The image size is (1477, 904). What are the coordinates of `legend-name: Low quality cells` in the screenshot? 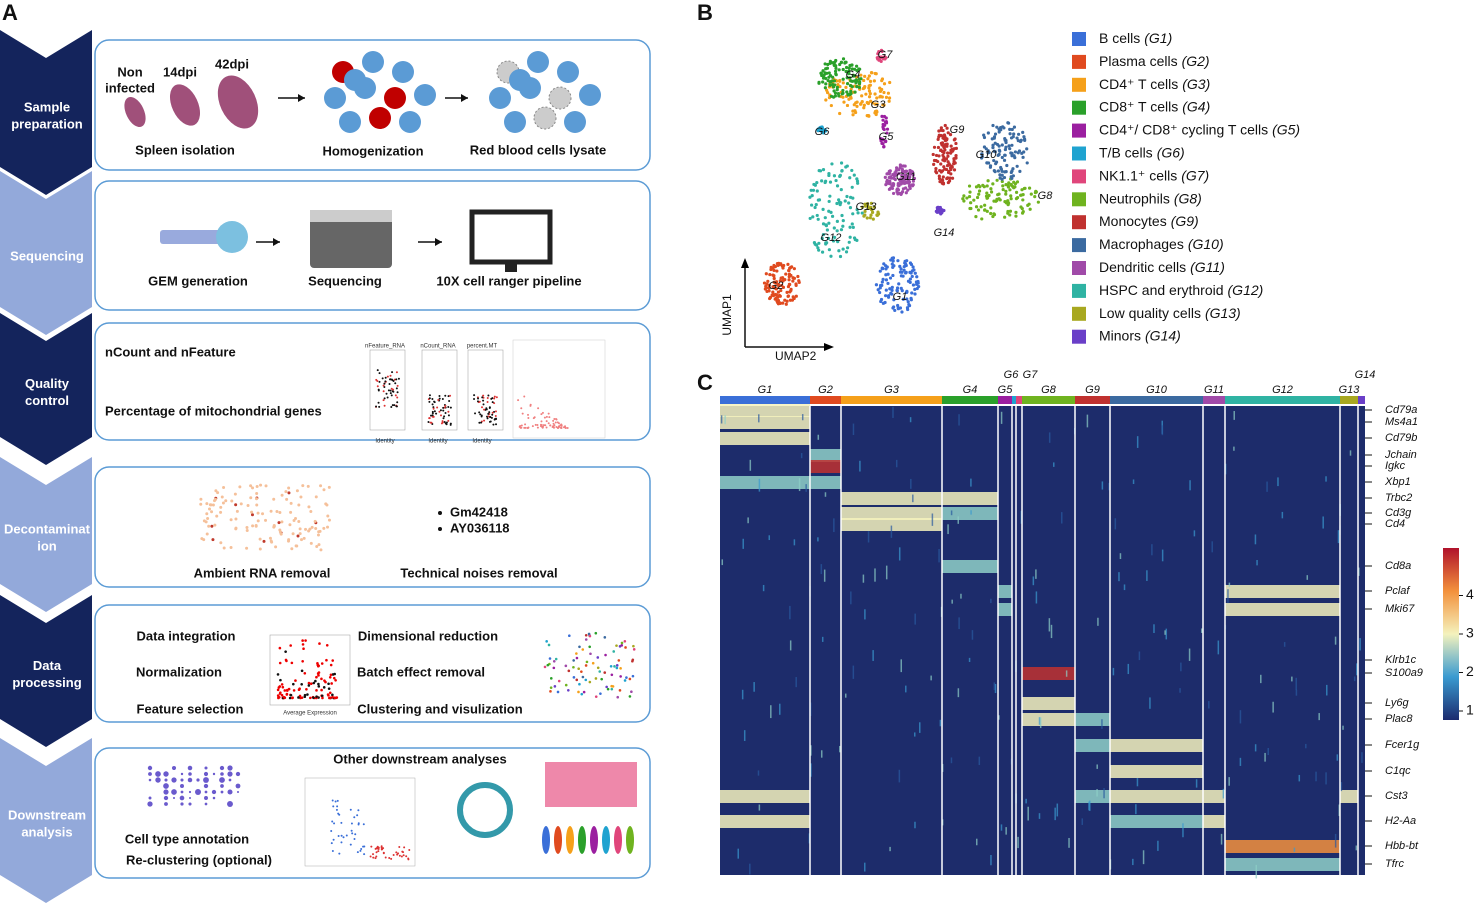 It's located at (1150, 313).